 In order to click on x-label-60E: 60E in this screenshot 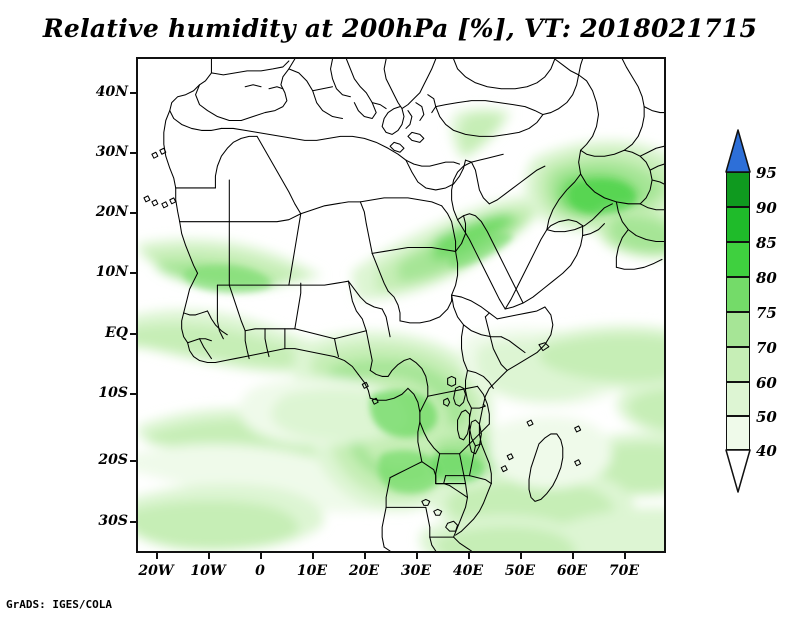, I will do `click(572, 571)`.